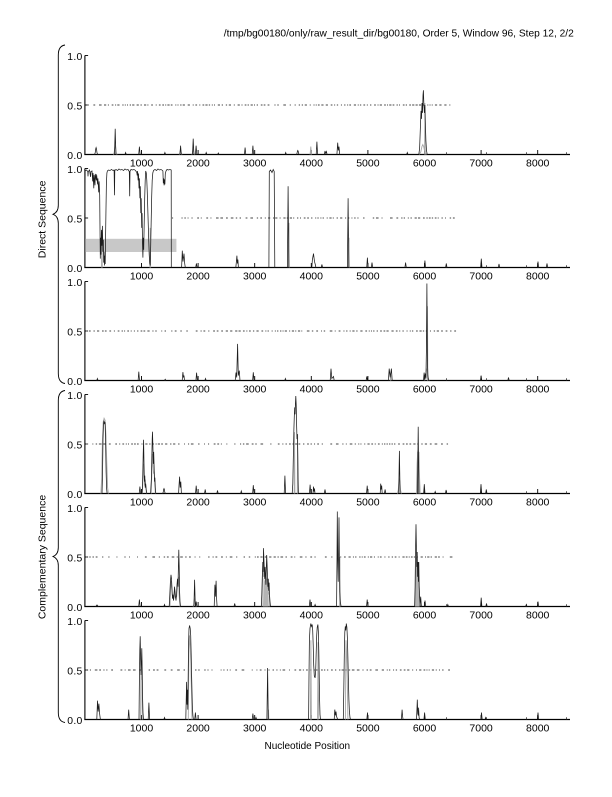 This screenshot has height=797, width=612. I want to click on svg-text: Nucleotide Position, so click(307, 746).